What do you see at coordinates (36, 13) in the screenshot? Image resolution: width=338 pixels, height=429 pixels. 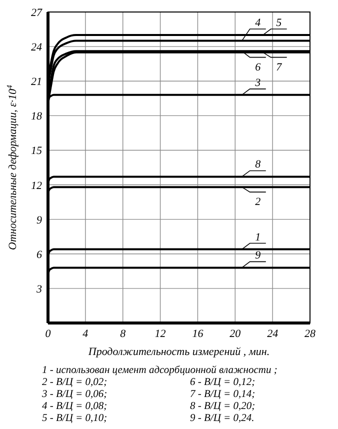 I see `y-tick-label: 27` at bounding box center [36, 13].